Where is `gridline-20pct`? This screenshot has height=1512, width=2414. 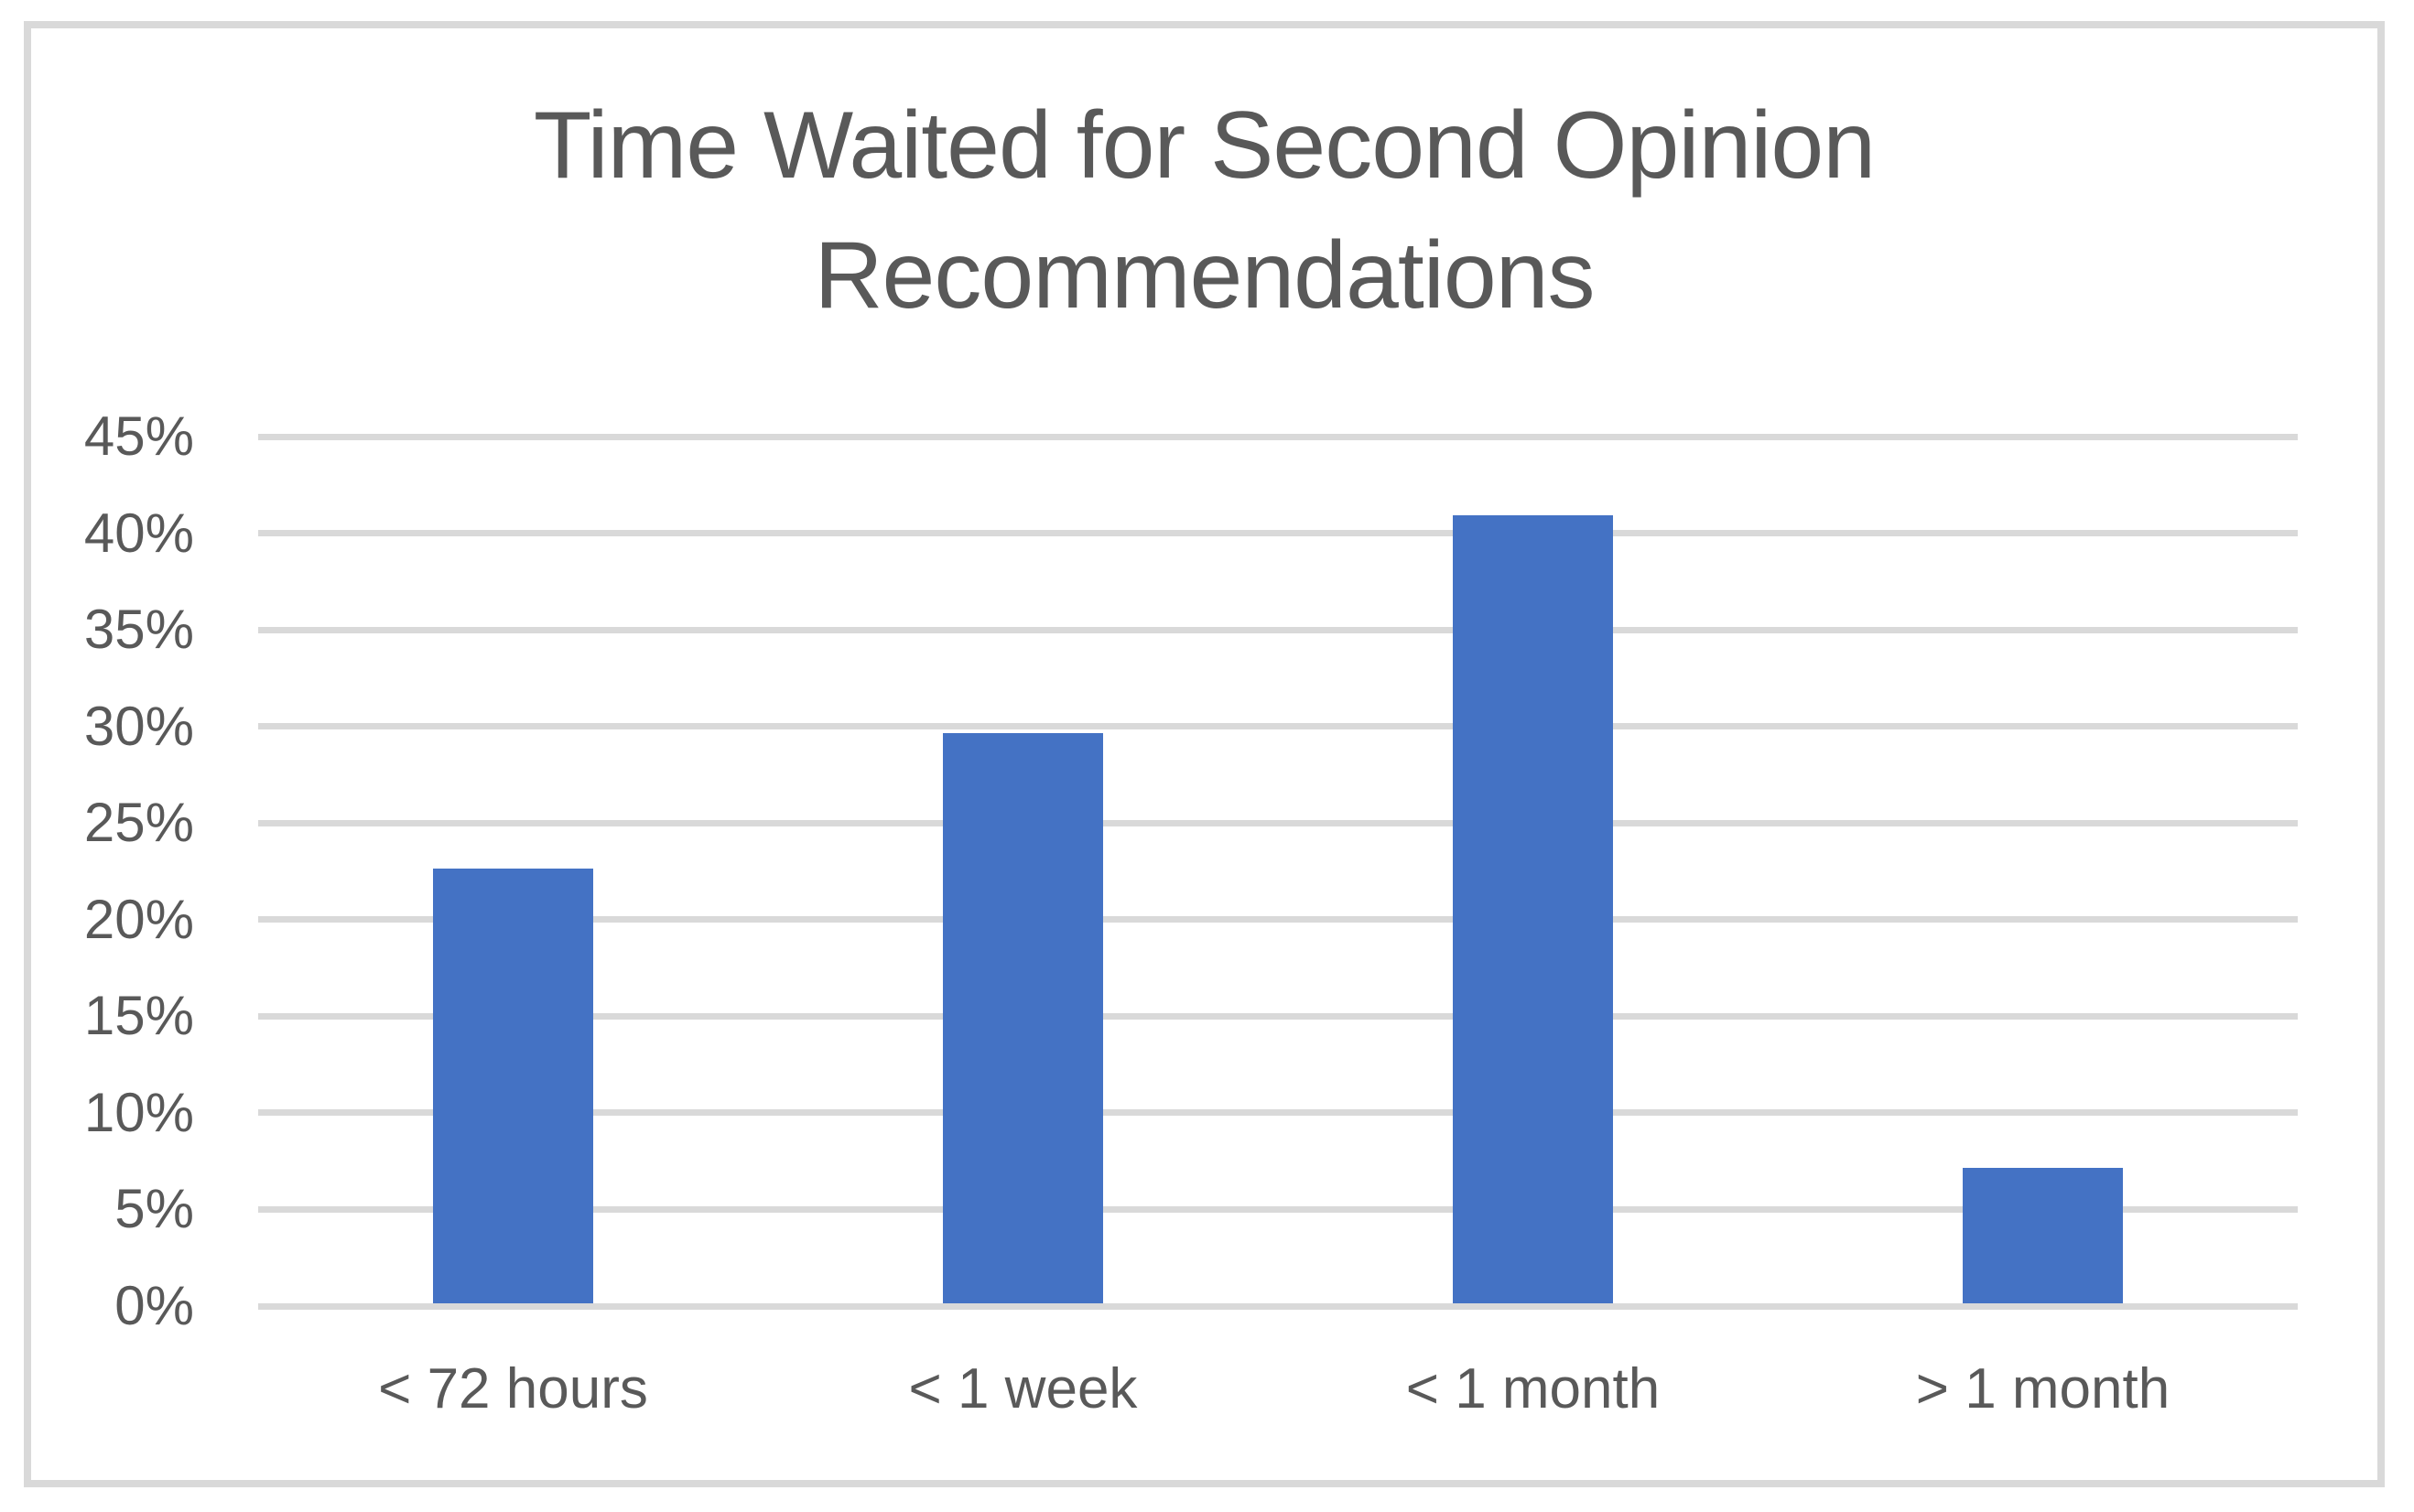 gridline-20pct is located at coordinates (1278, 919).